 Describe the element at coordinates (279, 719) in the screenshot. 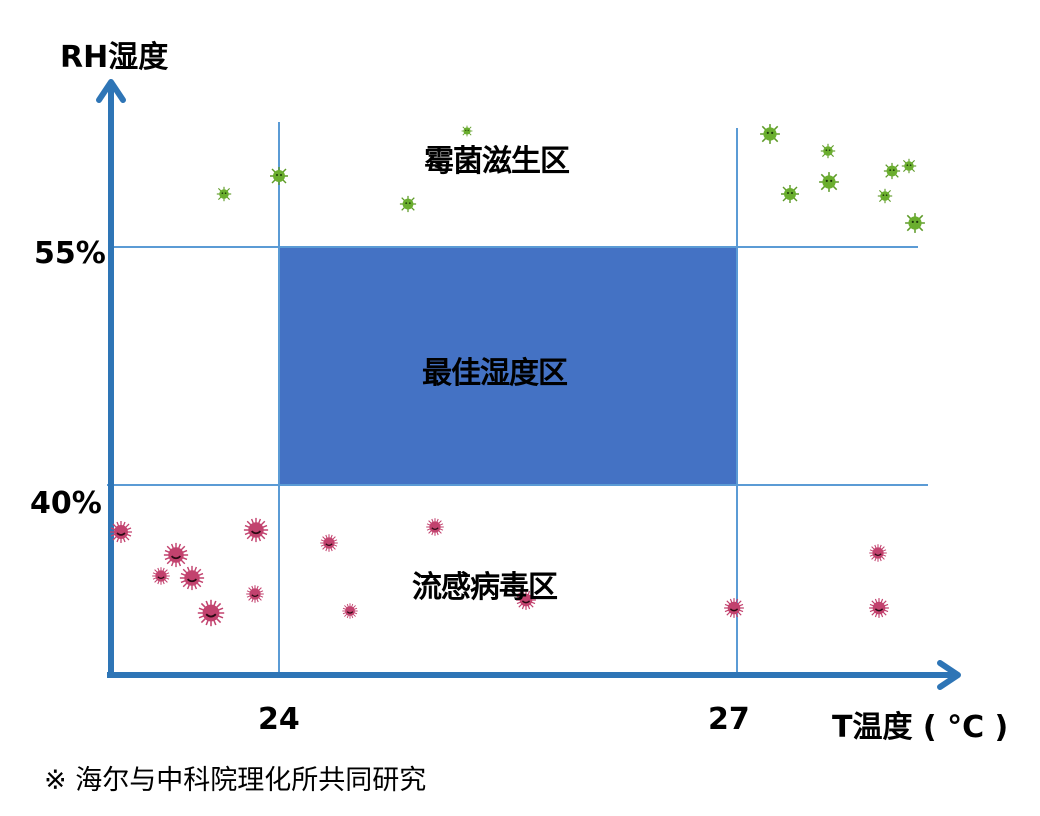

I see `x-tick-24: 24` at that location.